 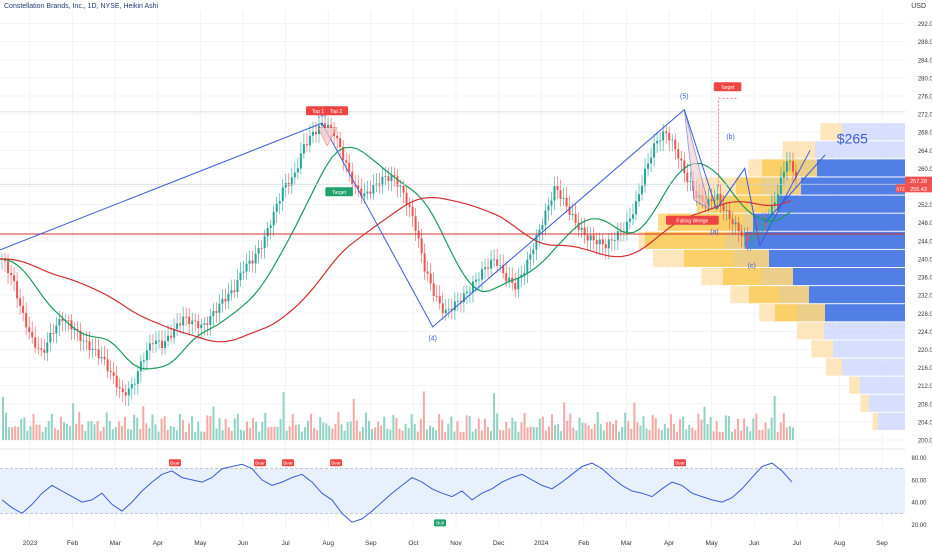 I want to click on volume-profile-down, so click(x=873, y=132).